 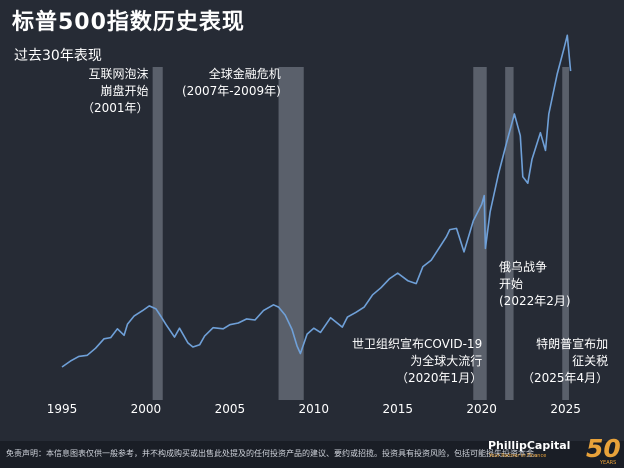 What do you see at coordinates (115, 108) in the screenshot?
I see `annotation-line: （2001年）` at bounding box center [115, 108].